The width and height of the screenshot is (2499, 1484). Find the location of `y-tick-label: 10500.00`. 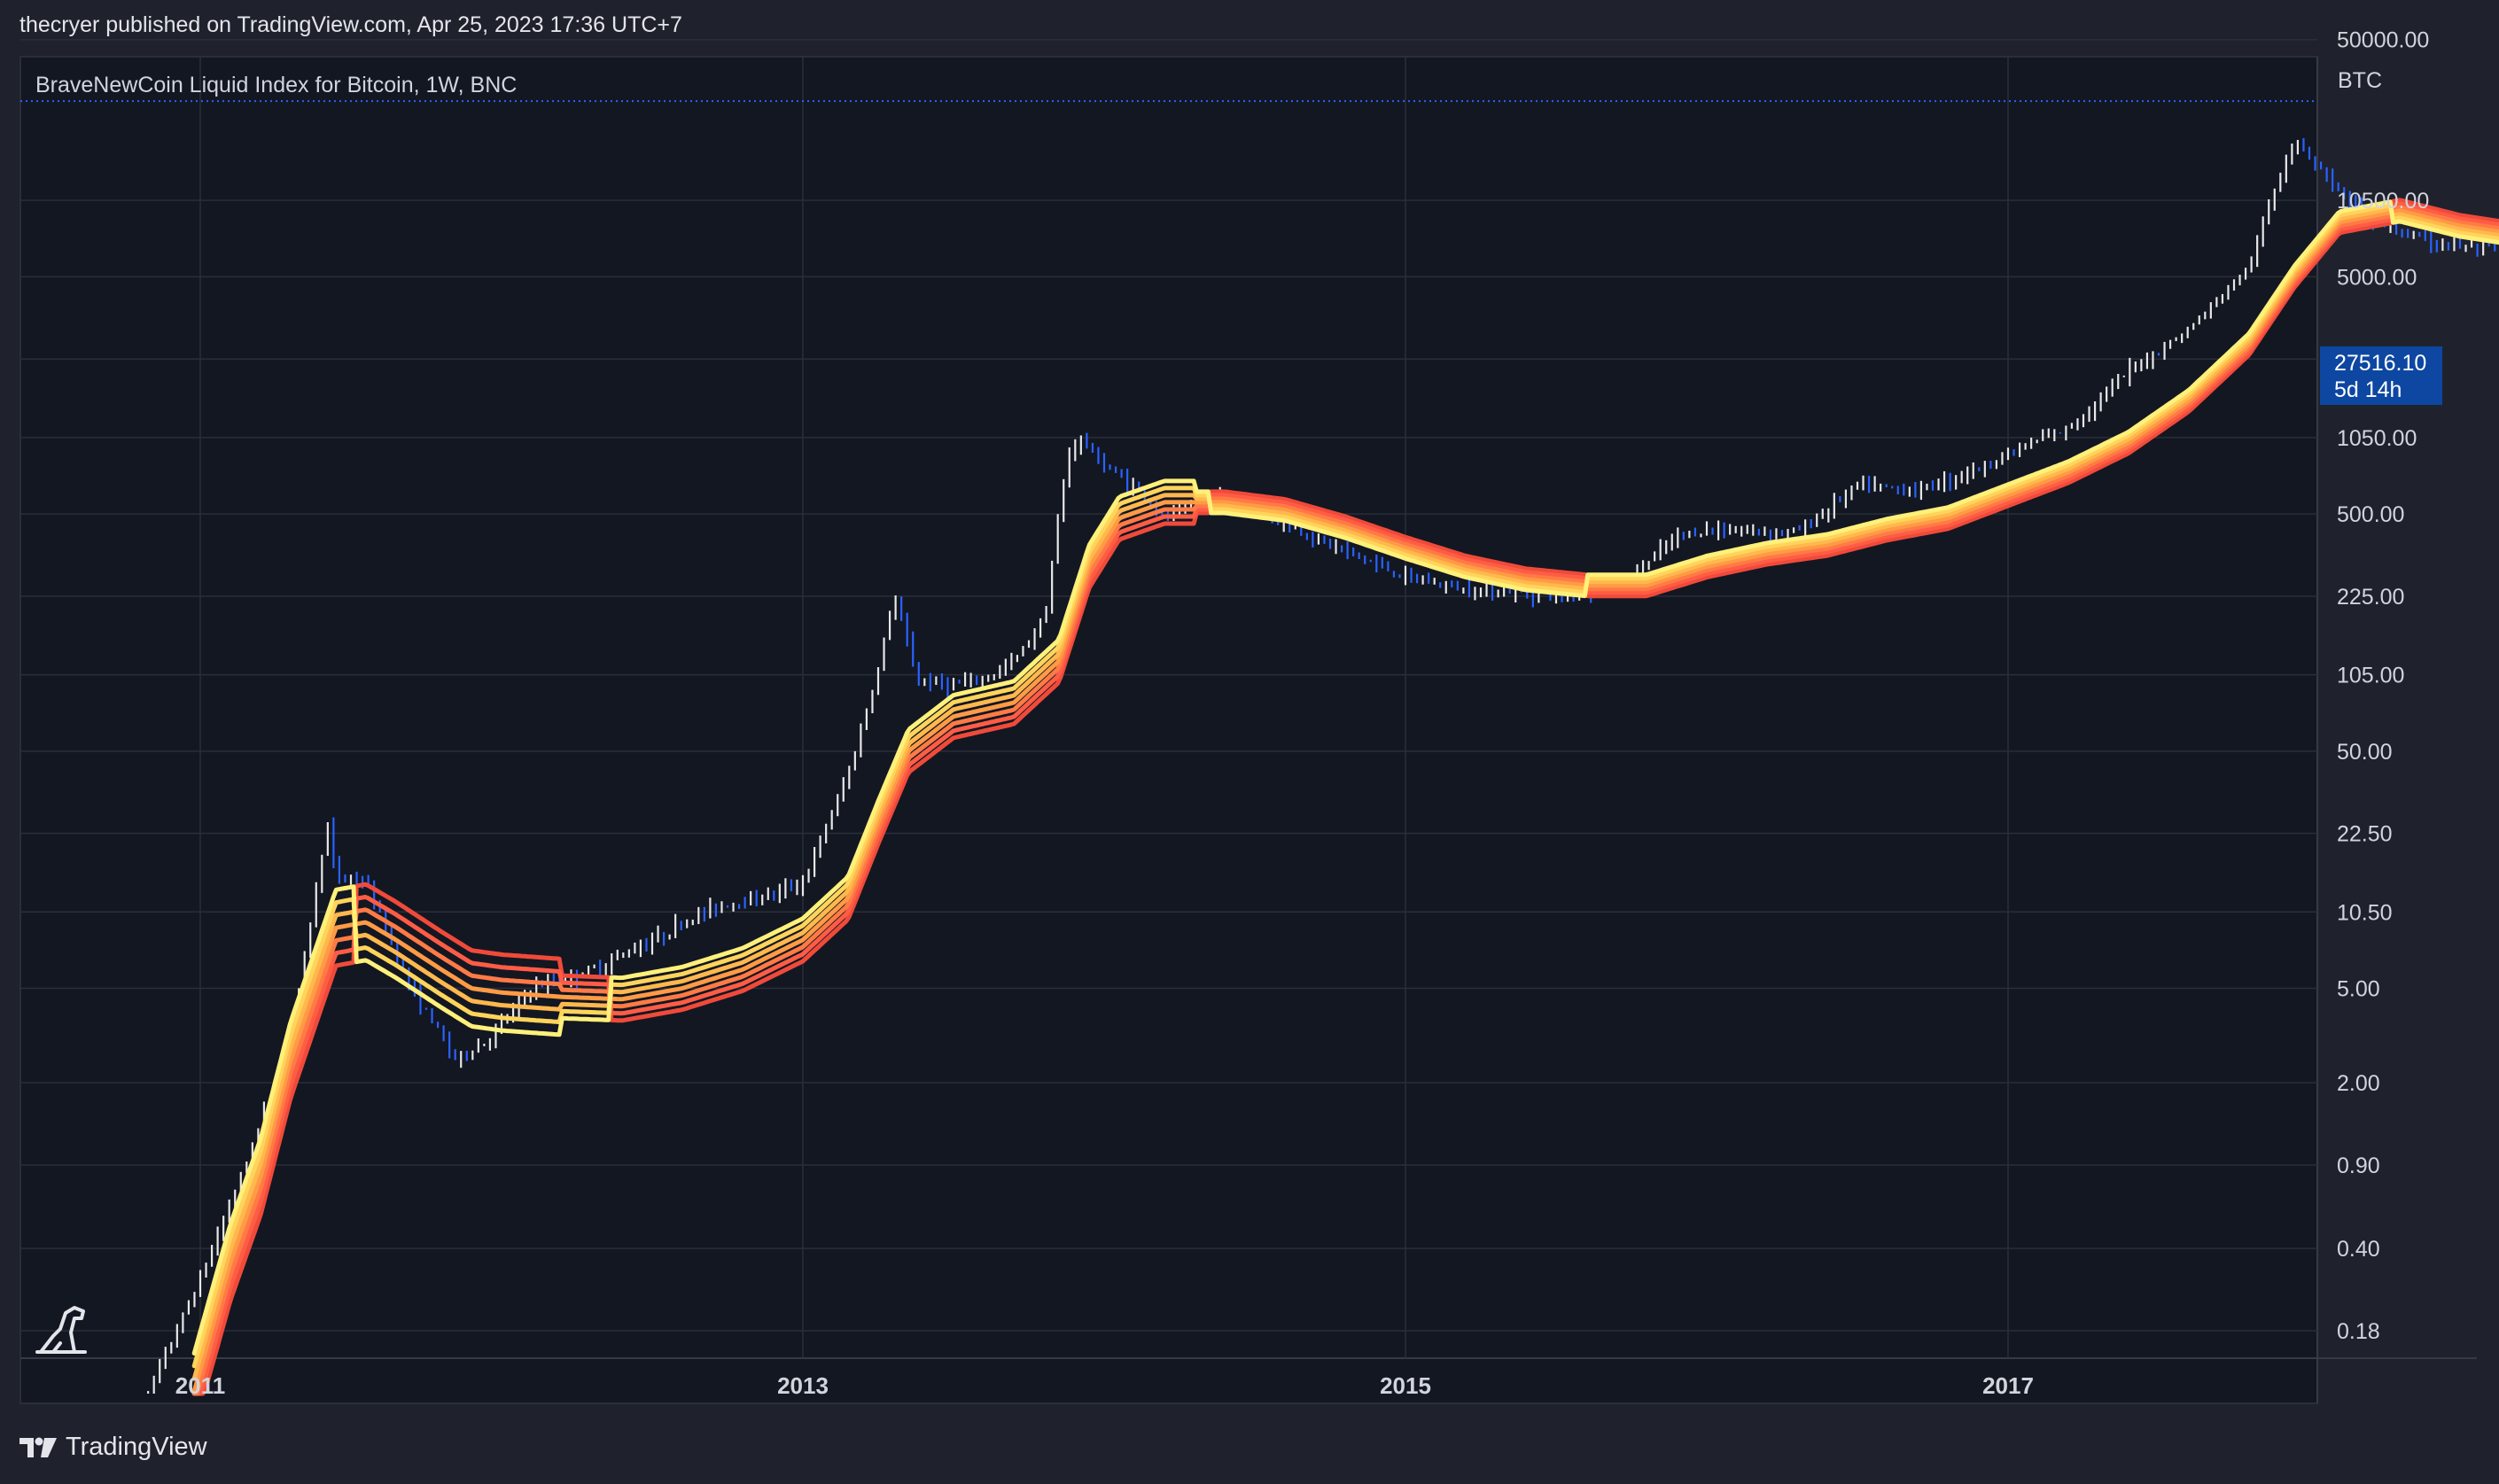

y-tick-label: 10500.00 is located at coordinates (2383, 201).